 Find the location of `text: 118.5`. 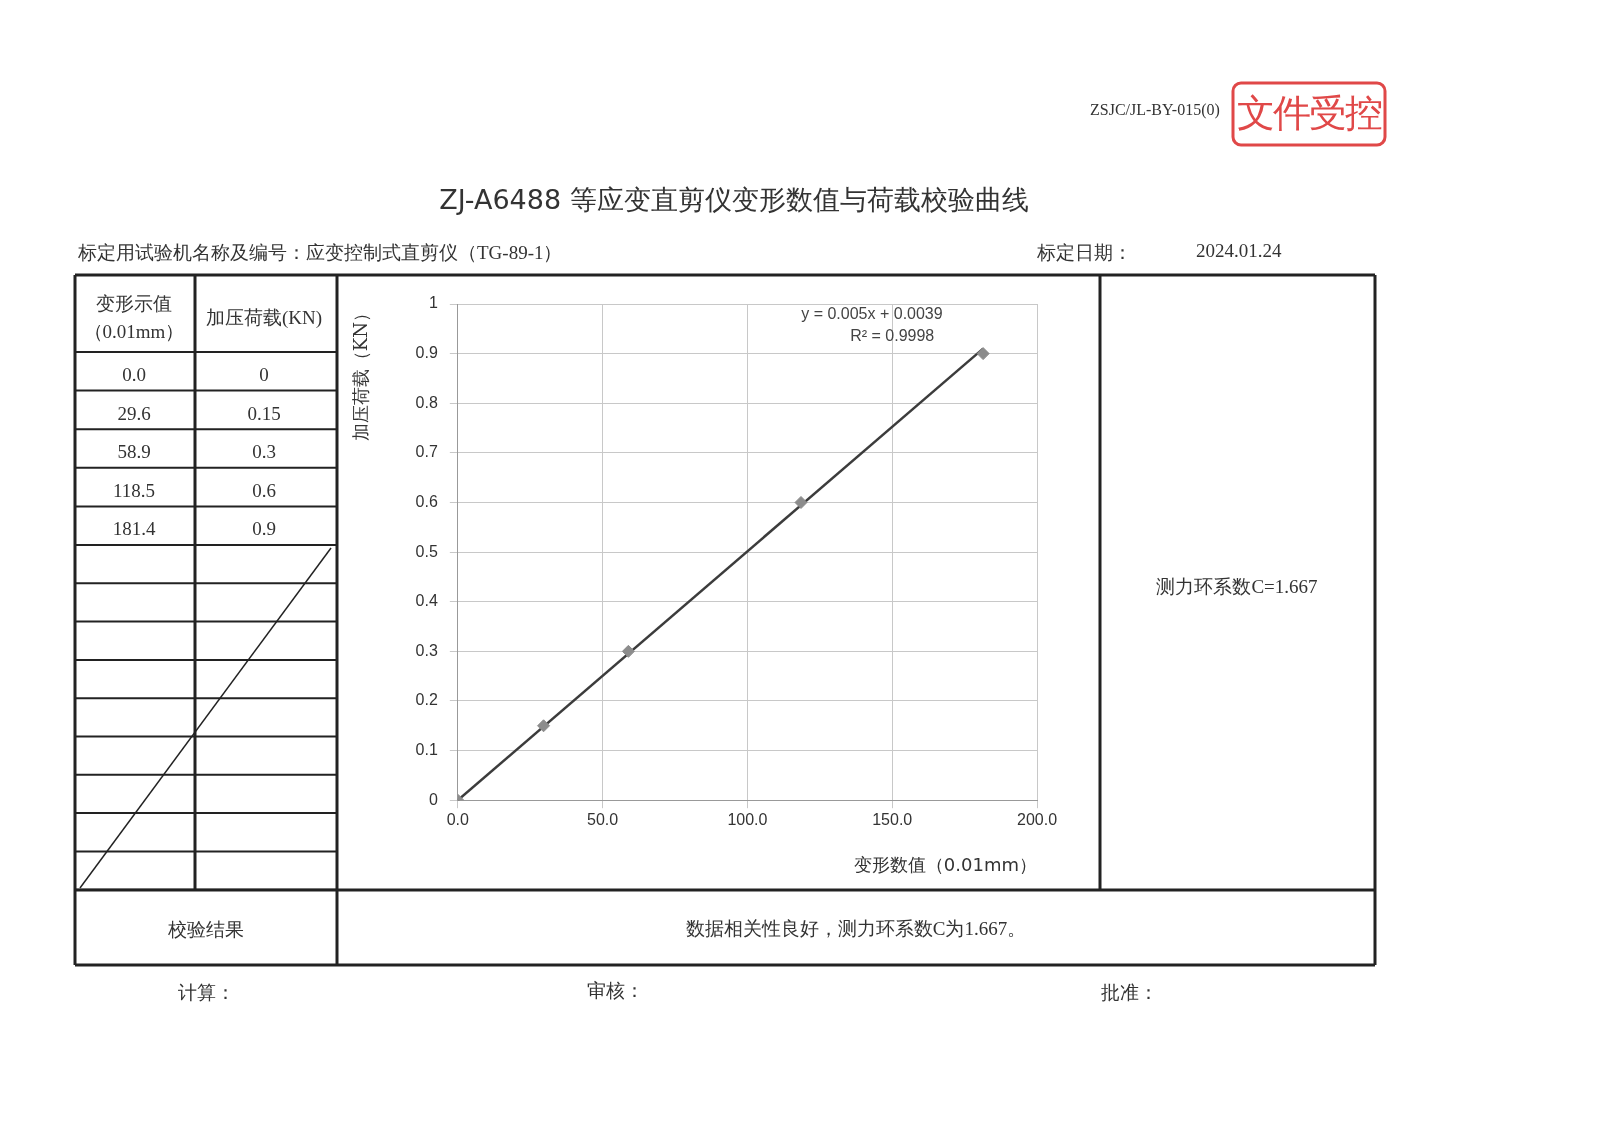

text: 118.5 is located at coordinates (134, 490).